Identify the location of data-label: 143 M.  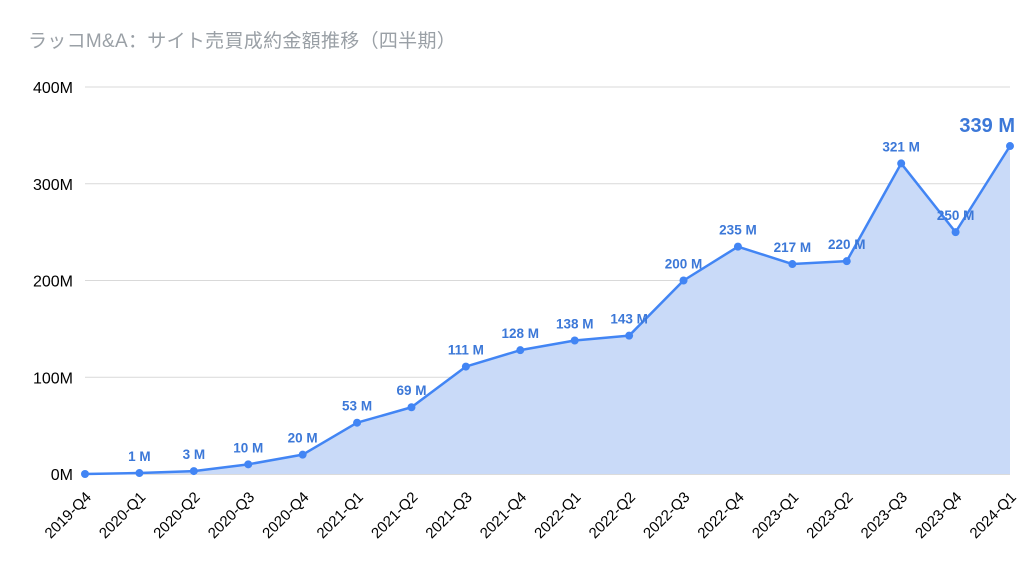
(629, 319).